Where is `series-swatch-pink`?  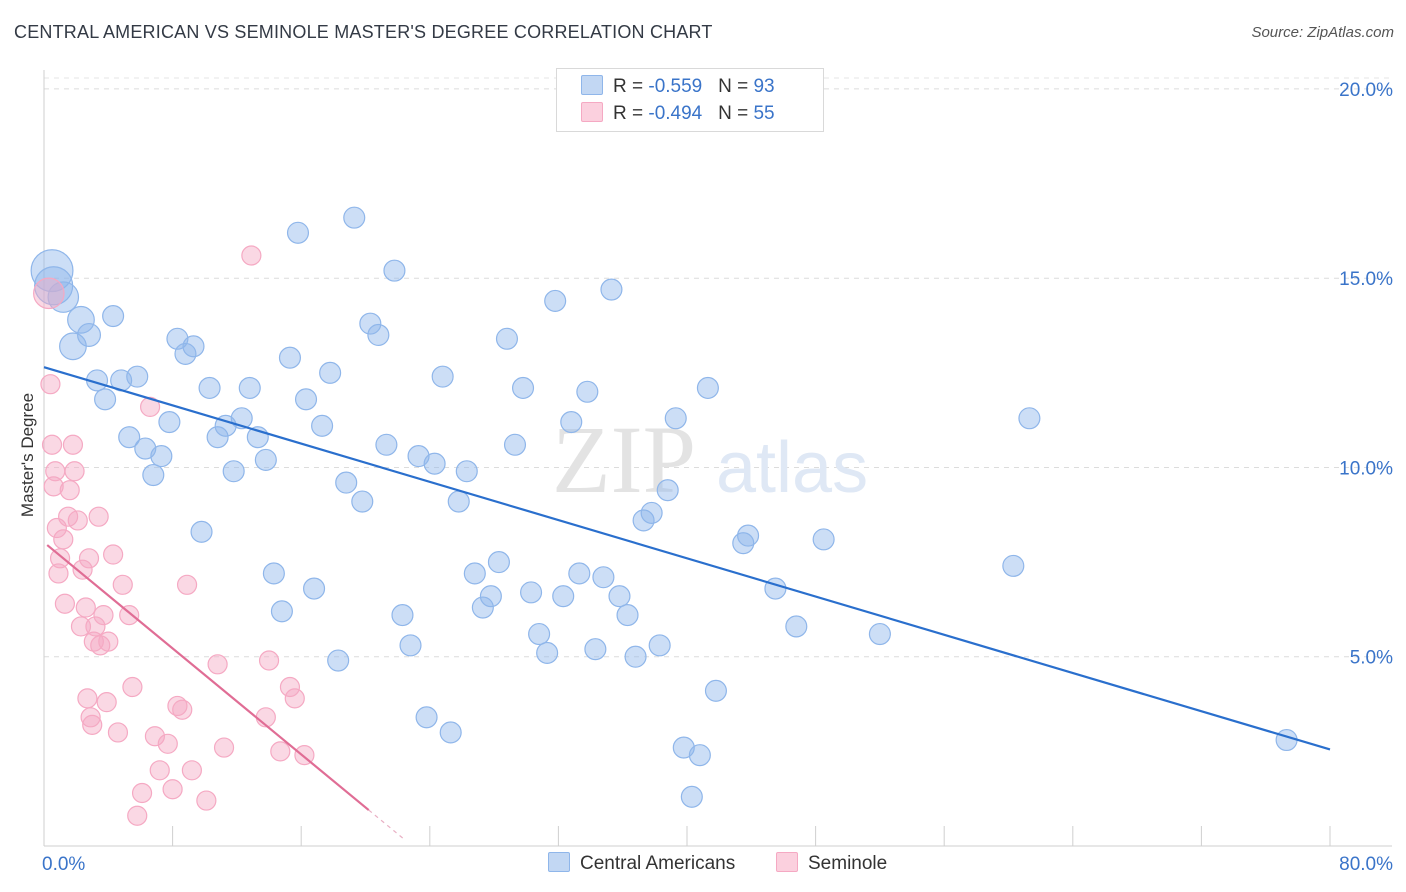
series-swatch-pink is located at coordinates (787, 862).